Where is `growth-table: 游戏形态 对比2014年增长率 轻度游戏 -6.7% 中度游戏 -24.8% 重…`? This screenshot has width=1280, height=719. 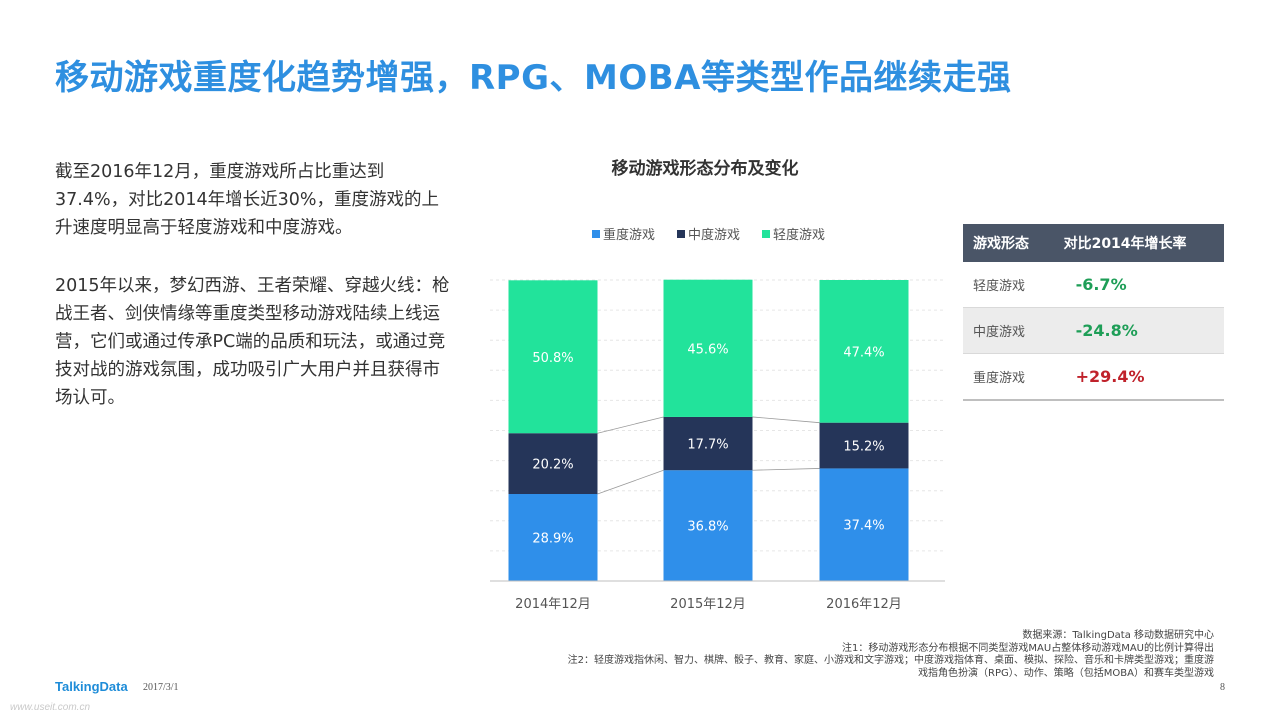 growth-table: 游戏形态 对比2014年增长率 轻度游戏 -6.7% 中度游戏 -24.8% 重… is located at coordinates (1093, 312).